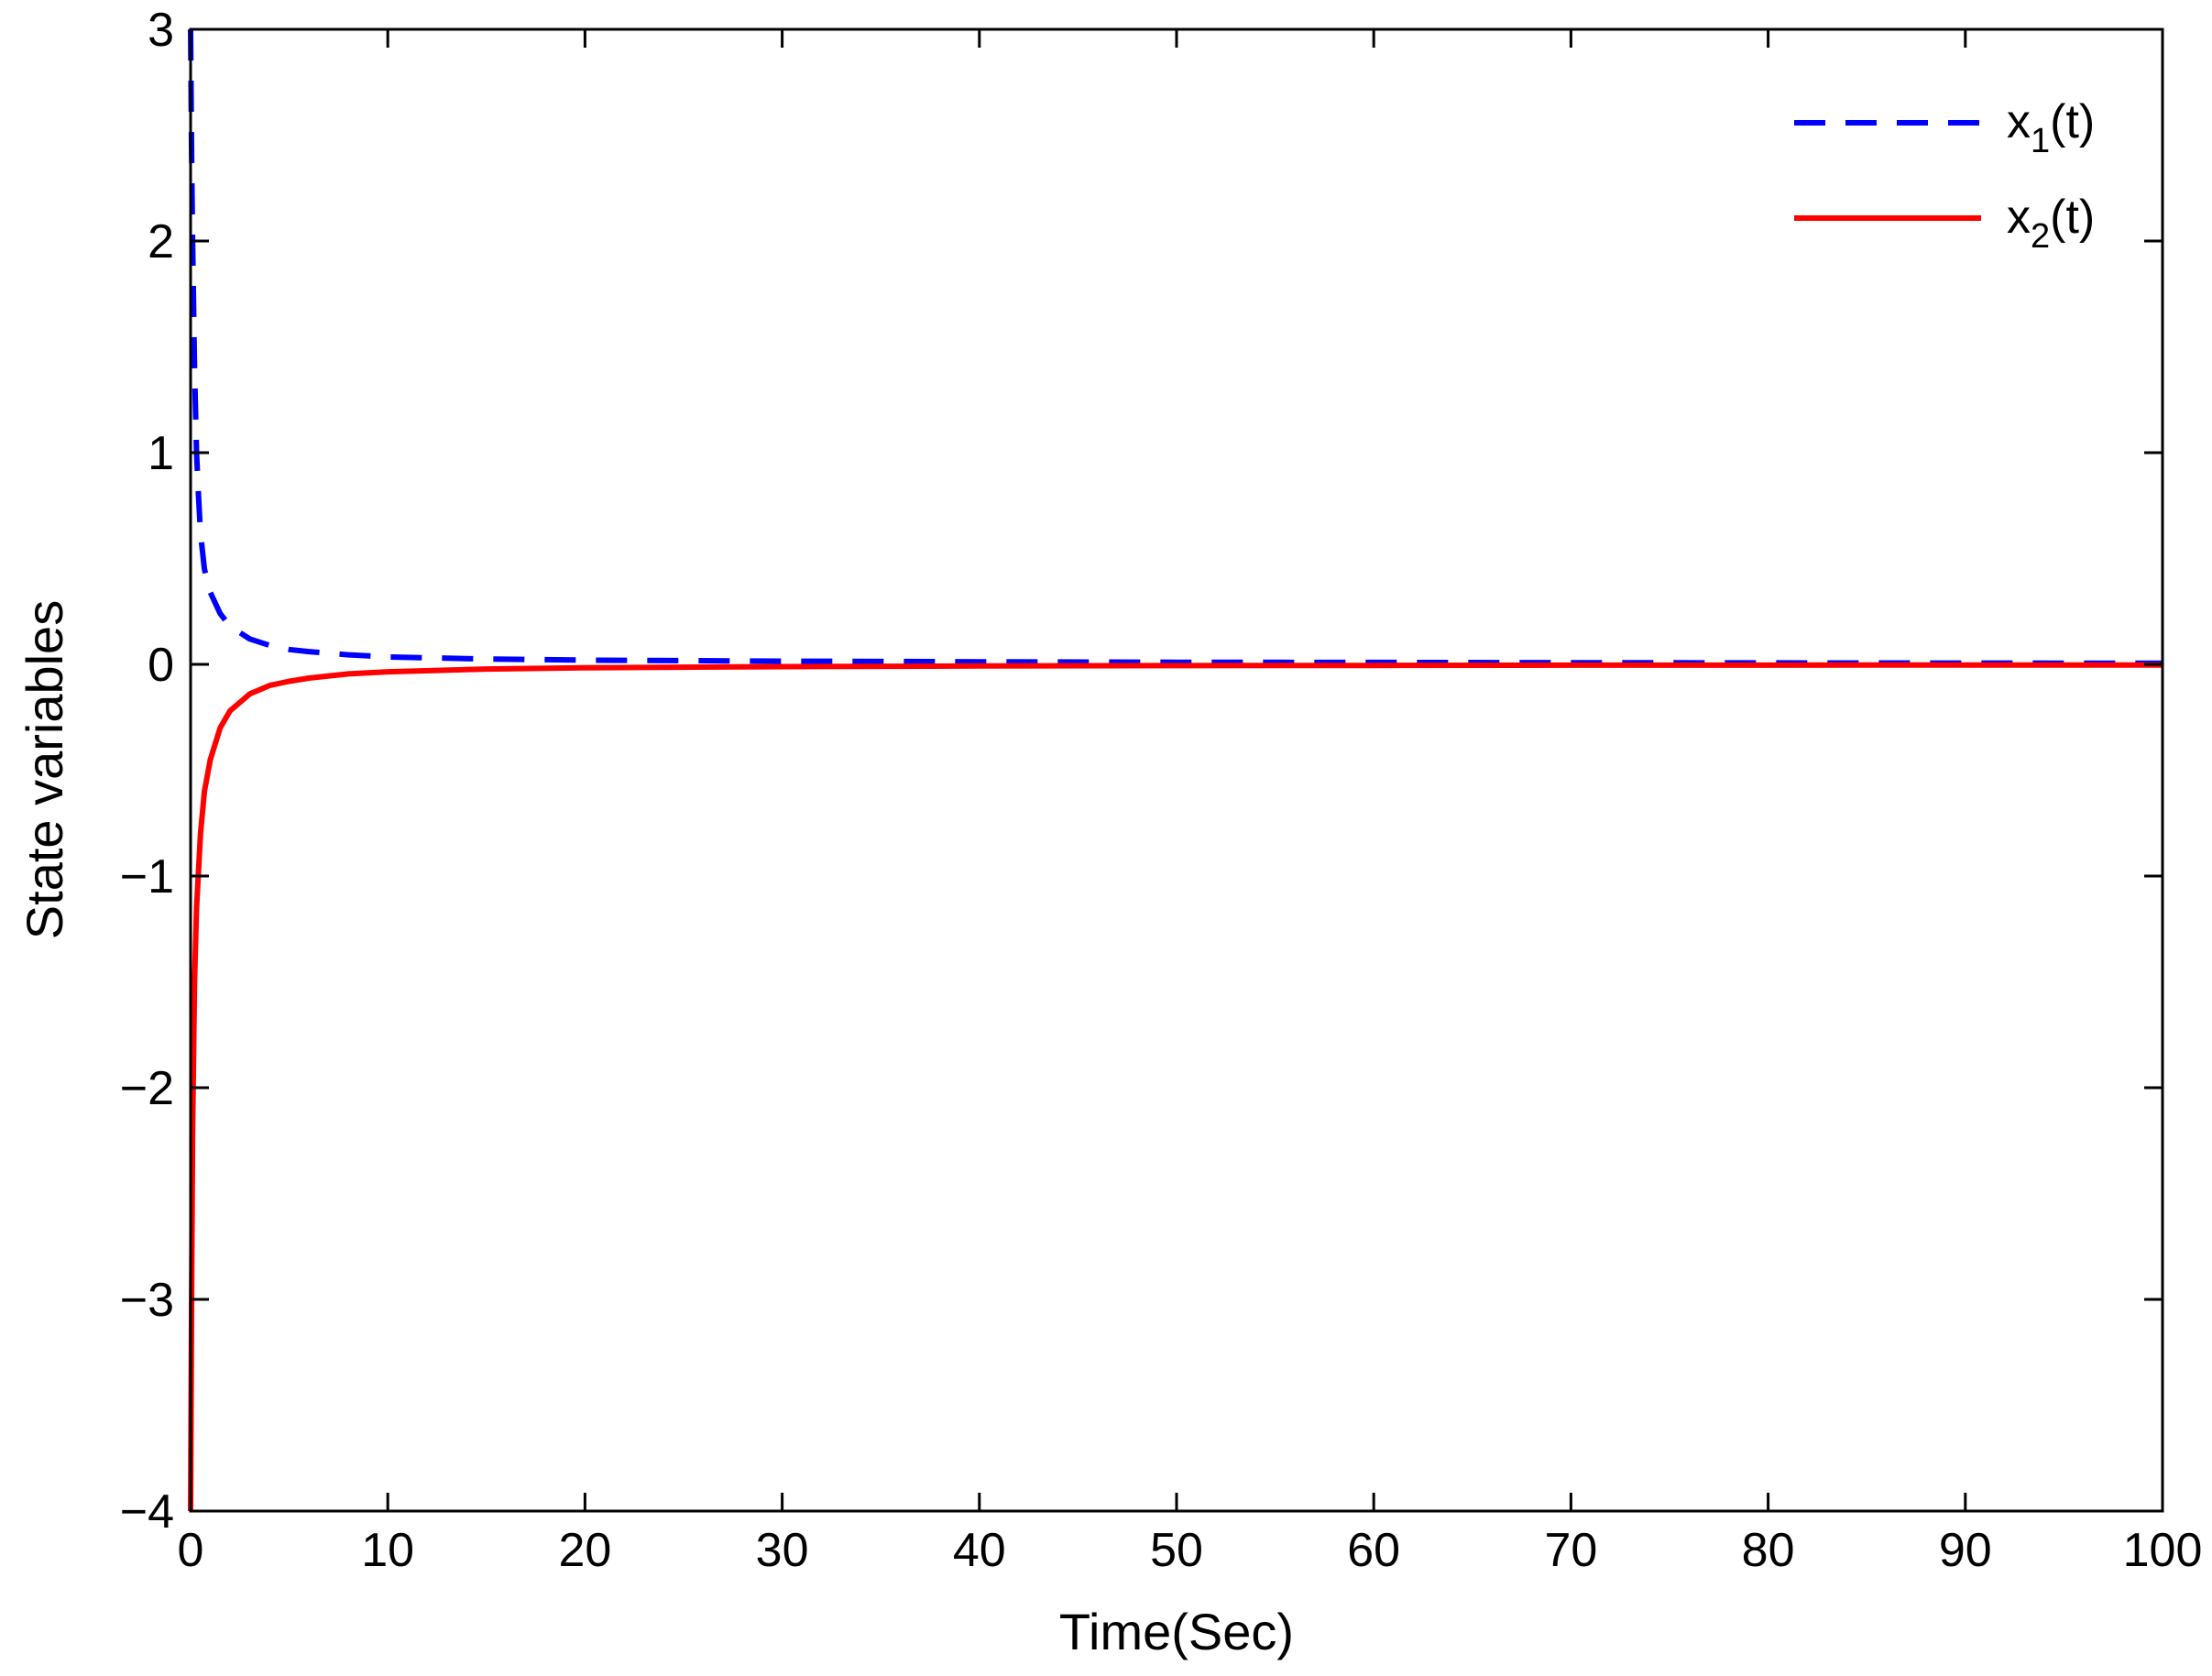  What do you see at coordinates (161, 30) in the screenshot?
I see `y-tick-label: 3` at bounding box center [161, 30].